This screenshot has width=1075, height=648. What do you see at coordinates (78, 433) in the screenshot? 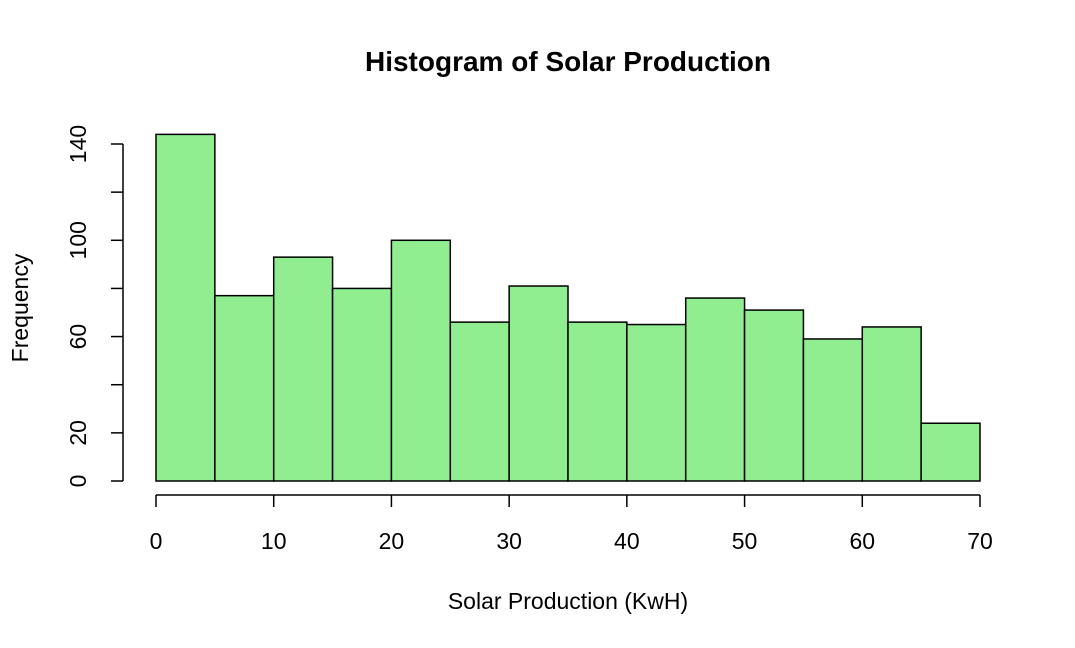
I see `y-tick-label: 20` at bounding box center [78, 433].